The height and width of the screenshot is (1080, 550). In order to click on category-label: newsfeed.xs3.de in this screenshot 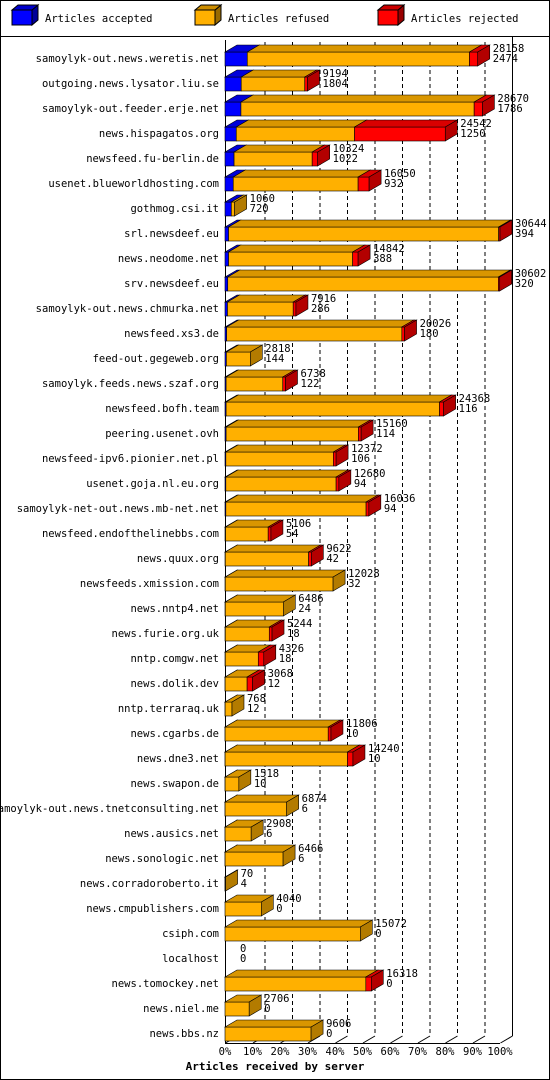, I will do `click(171, 334)`.